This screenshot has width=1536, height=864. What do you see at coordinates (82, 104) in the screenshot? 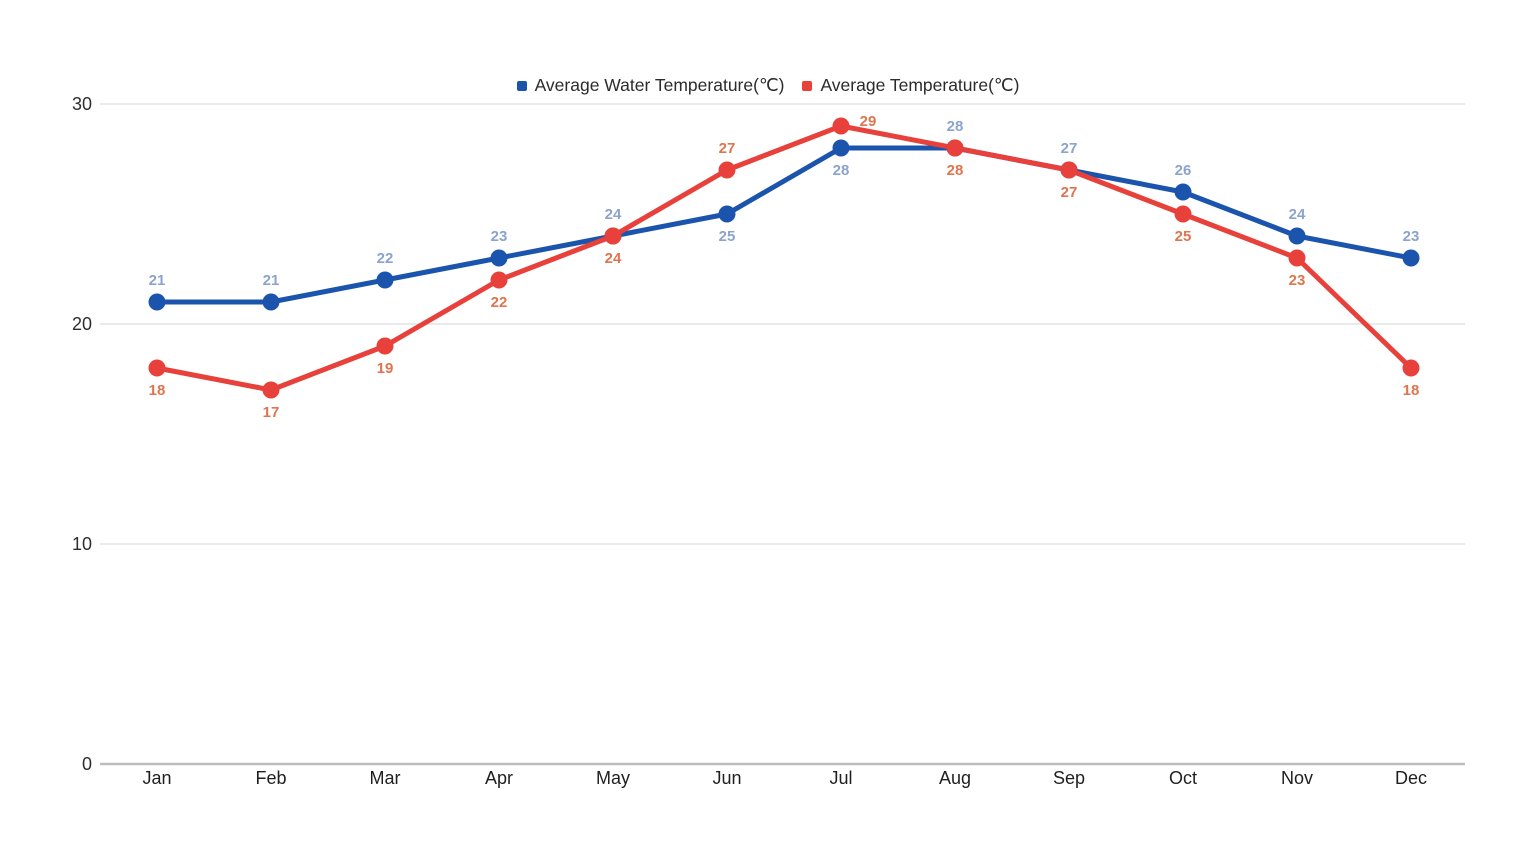
I see `y-axis-label-30: 30` at bounding box center [82, 104].